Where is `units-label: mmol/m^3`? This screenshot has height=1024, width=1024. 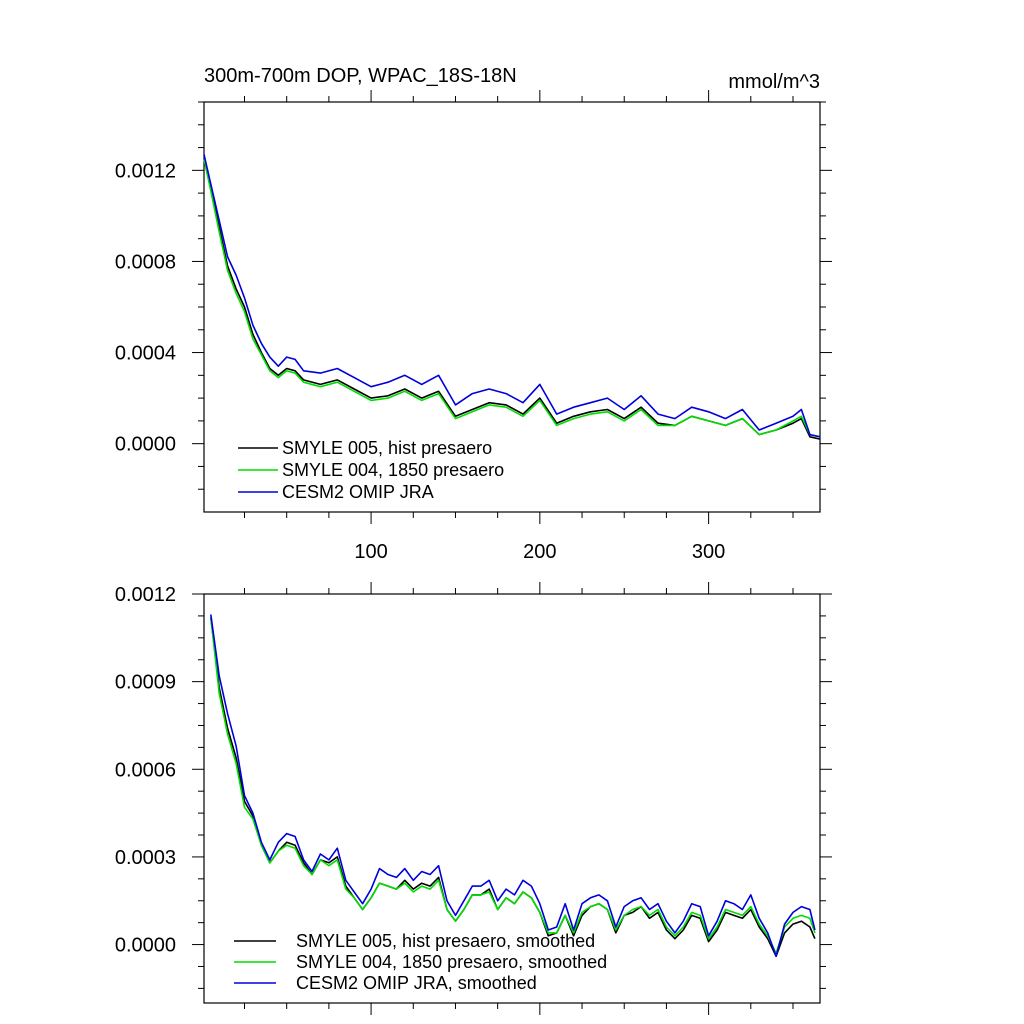
units-label: mmol/m^3 is located at coordinates (774, 82).